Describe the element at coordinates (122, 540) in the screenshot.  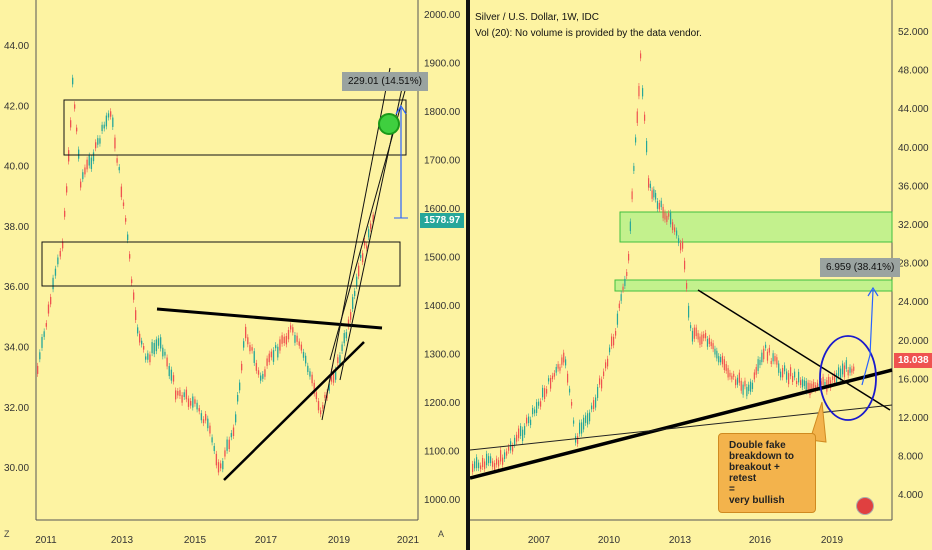
I see `left-time-tick-label: 2013` at that location.